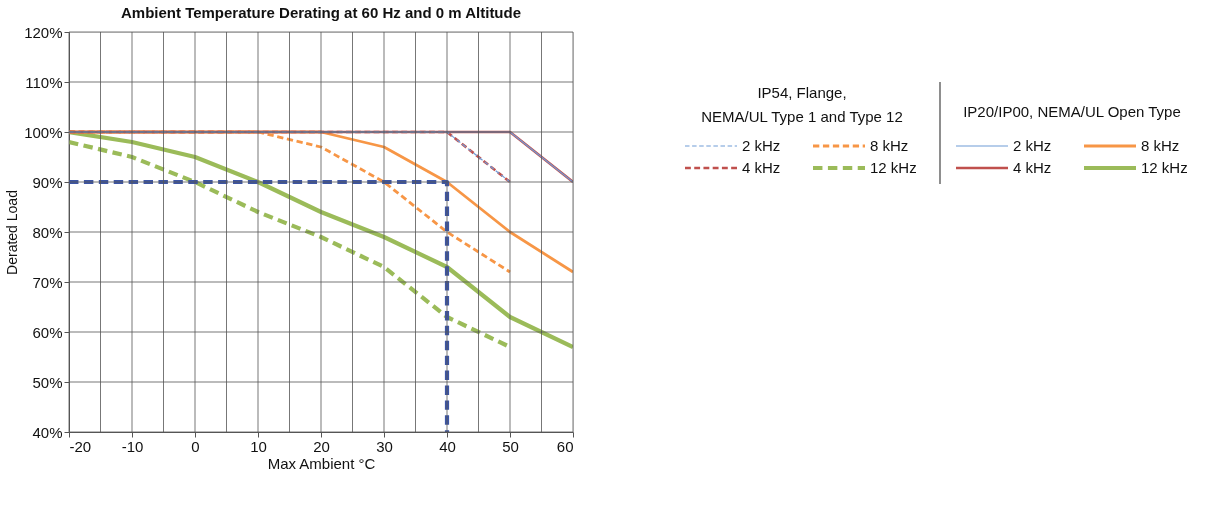  What do you see at coordinates (43, 132) in the screenshot?
I see `y-tick-label: 100%` at bounding box center [43, 132].